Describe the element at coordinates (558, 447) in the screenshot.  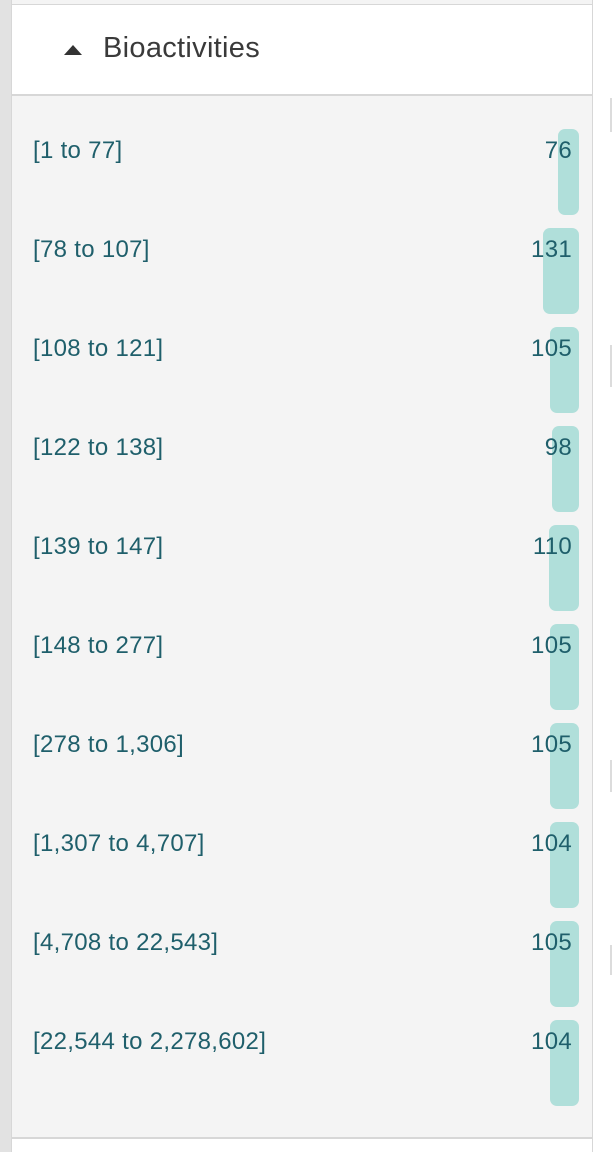
I see `bucket-count: 98` at that location.